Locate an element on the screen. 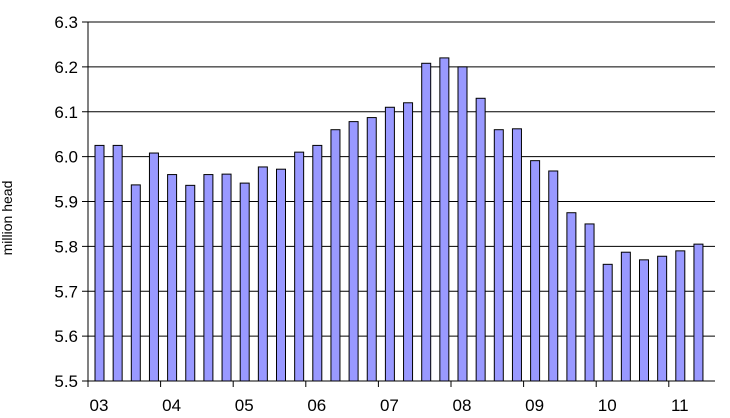  y-axis-title: million head is located at coordinates (7, 218).